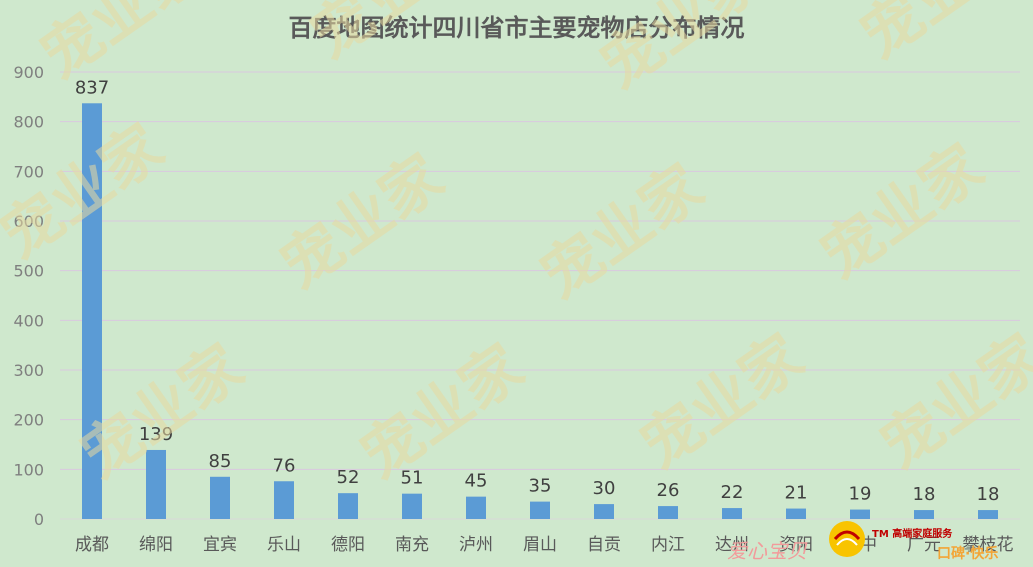 The image size is (1033, 567). I want to click on data-label: 51, so click(412, 478).